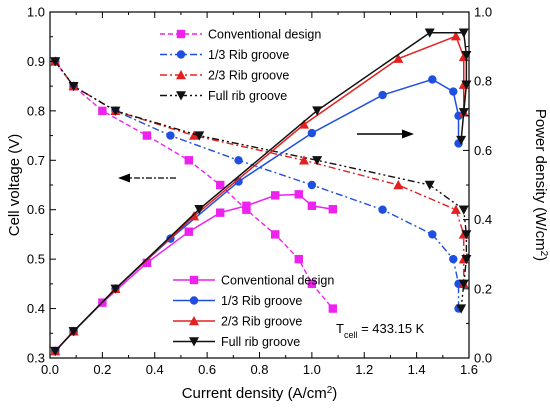 Image resolution: width=550 pixels, height=415 pixels. What do you see at coordinates (544, 254) in the screenshot?
I see `y-right-title-sup: 2` at bounding box center [544, 254].